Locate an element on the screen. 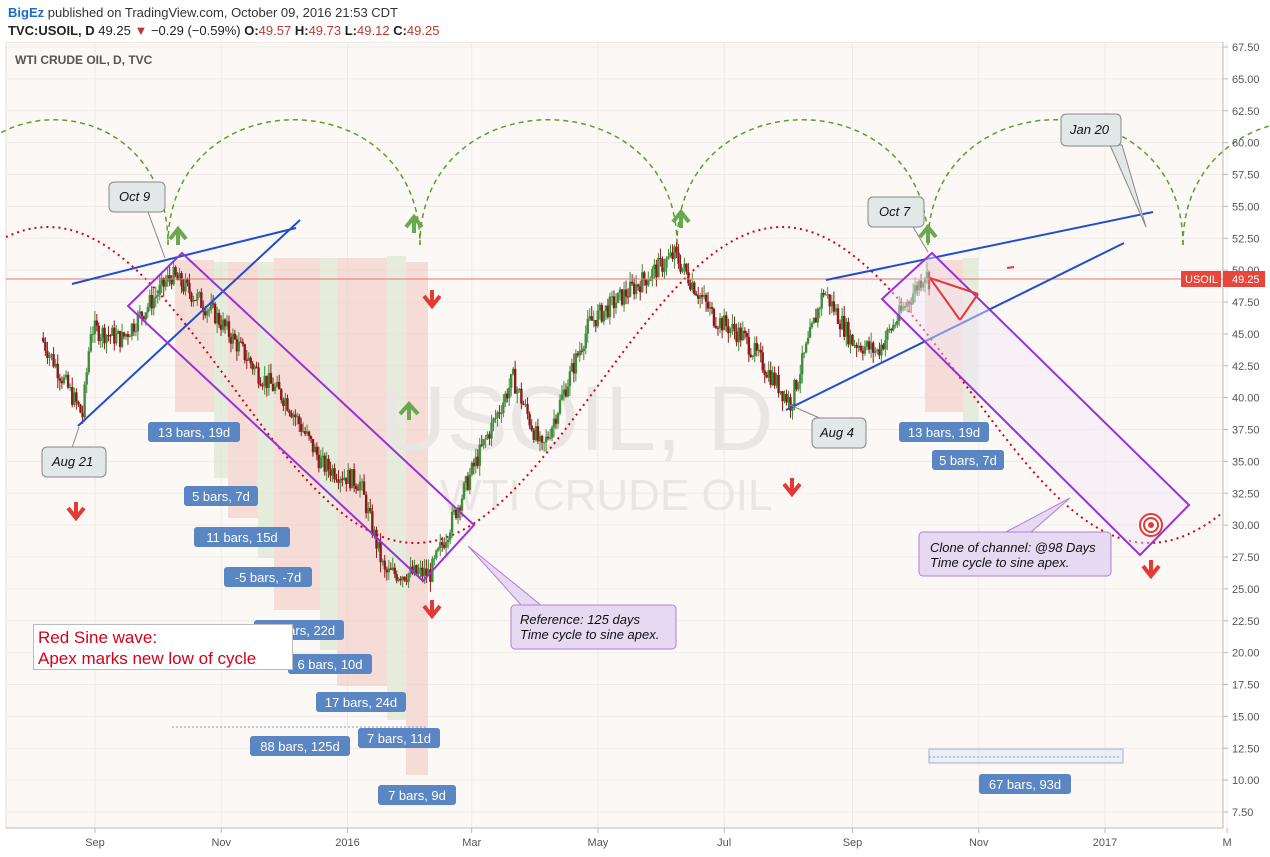 The image size is (1270, 857). callout-aug4: Aug 4 is located at coordinates (828, 426).